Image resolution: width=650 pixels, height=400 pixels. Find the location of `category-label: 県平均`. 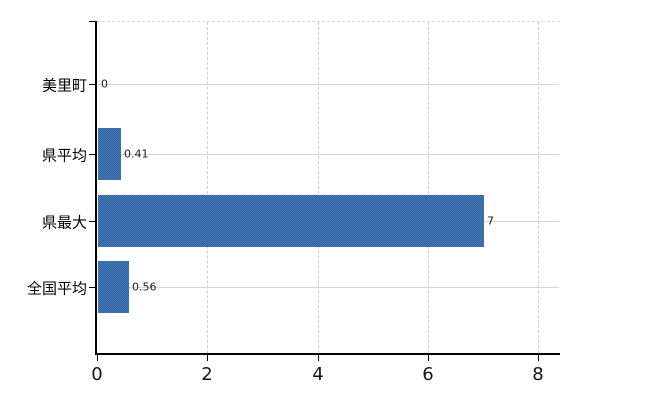

category-label: 県平均 is located at coordinates (64, 155).